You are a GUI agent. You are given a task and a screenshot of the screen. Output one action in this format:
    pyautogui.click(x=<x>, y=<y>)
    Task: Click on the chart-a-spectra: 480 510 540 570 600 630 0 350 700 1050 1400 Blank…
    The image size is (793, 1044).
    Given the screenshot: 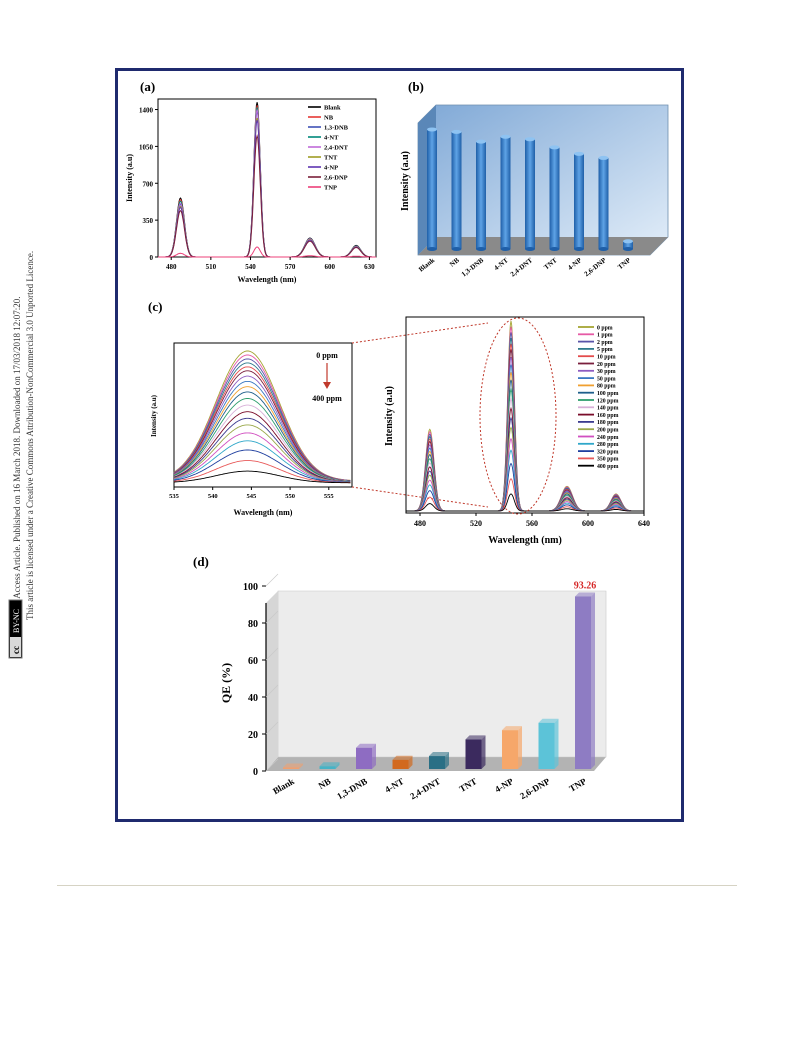 What is the action you would take?
    pyautogui.click(x=251, y=191)
    